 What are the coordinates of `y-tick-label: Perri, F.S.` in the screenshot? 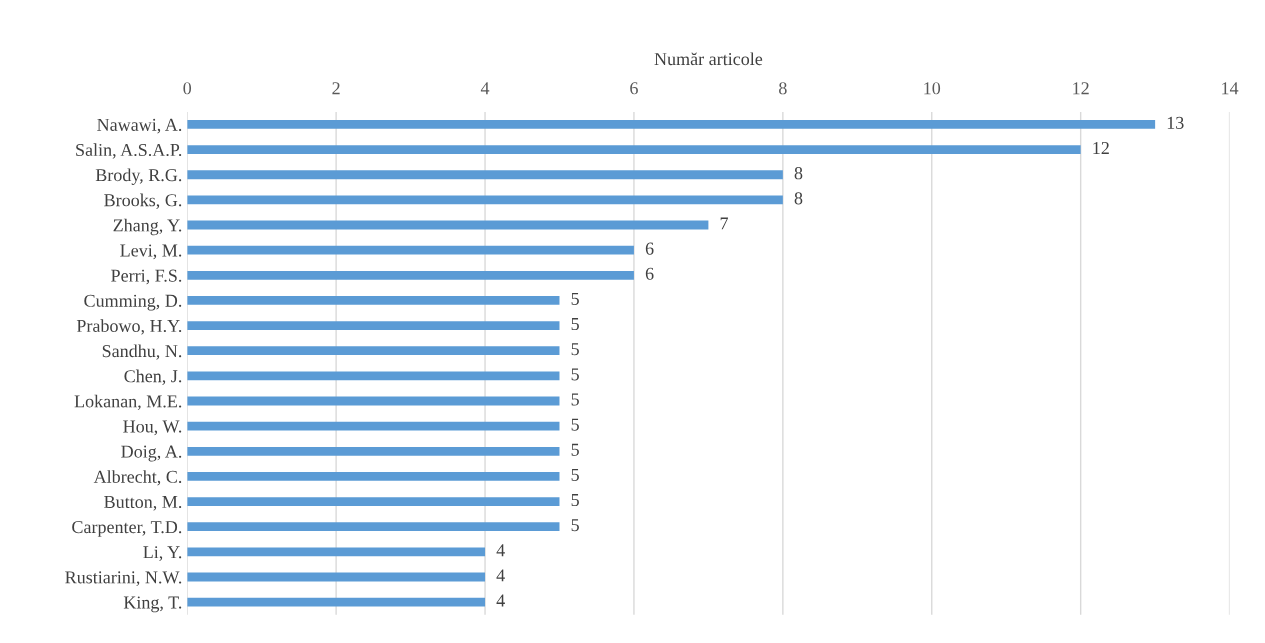 It's located at (146, 277).